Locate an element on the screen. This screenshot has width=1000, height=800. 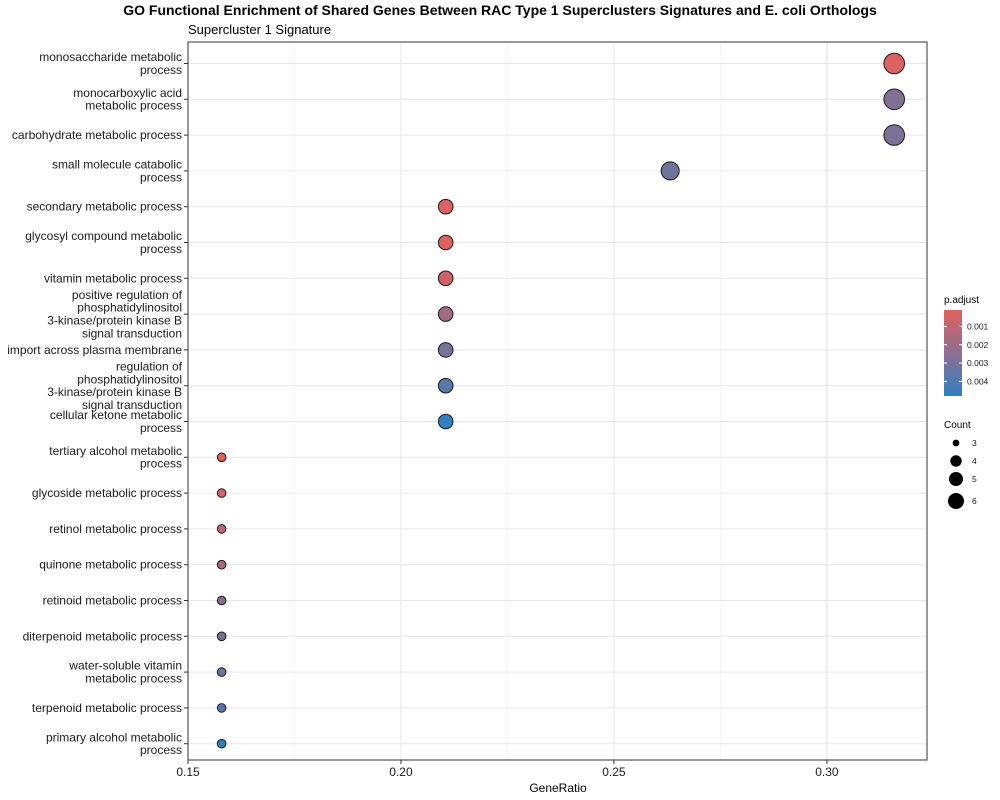
category-label: terpenoid metabolic process is located at coordinates (107, 708).